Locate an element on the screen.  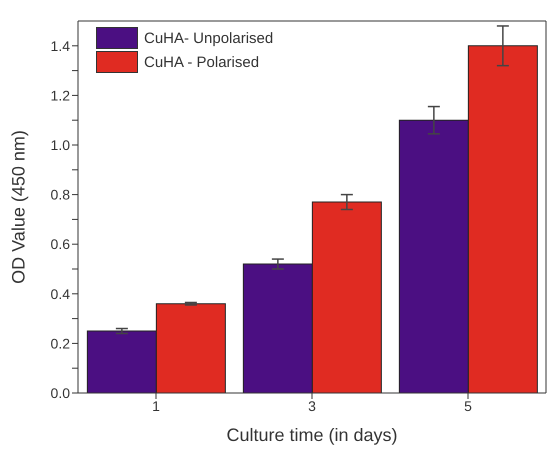
y-axis-title: OD Value (450 nm) is located at coordinates (18, 207).